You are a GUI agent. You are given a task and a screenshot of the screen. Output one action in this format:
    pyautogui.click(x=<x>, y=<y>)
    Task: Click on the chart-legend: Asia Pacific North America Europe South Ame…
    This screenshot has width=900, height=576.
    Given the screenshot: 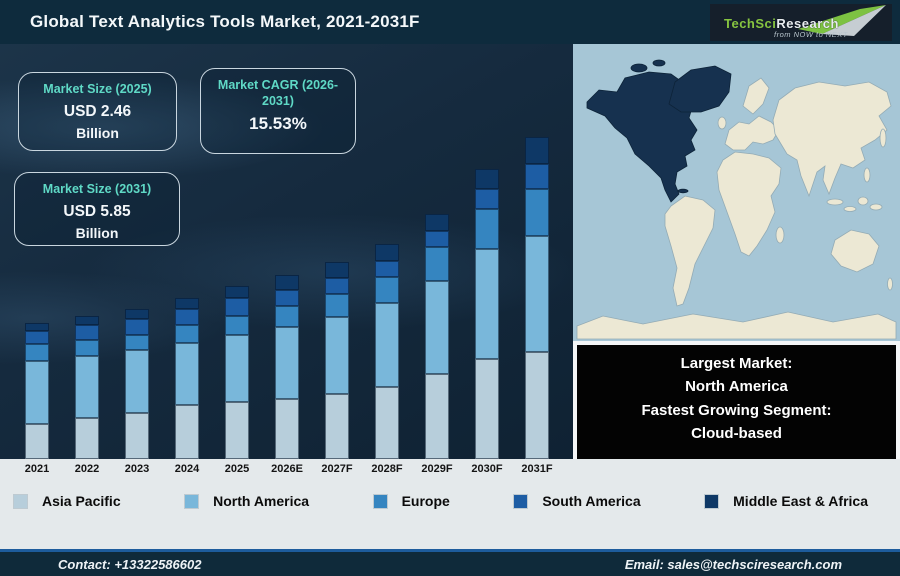 What is the action you would take?
    pyautogui.click(x=450, y=501)
    